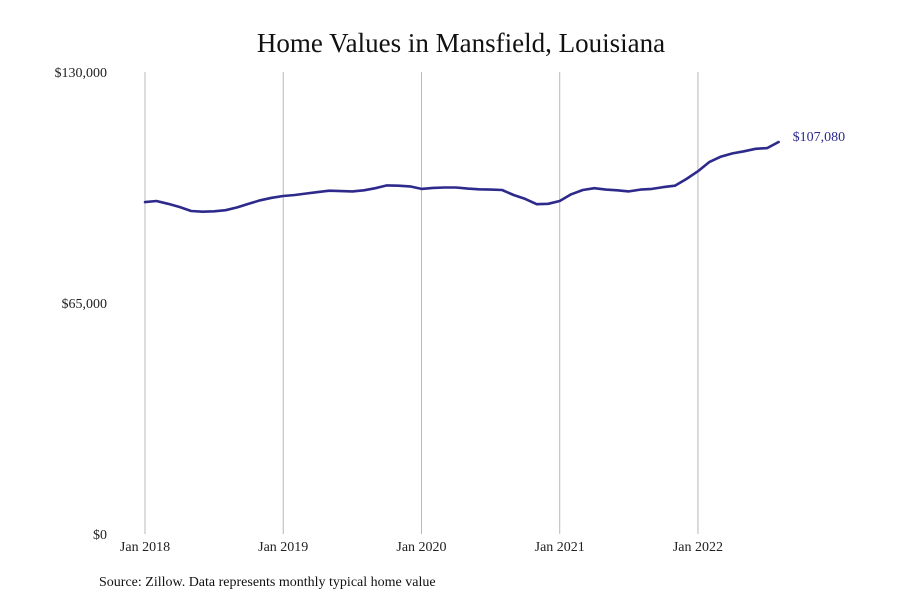 The height and width of the screenshot is (600, 900). What do you see at coordinates (560, 547) in the screenshot?
I see `x-tick-label: Jan 2021` at bounding box center [560, 547].